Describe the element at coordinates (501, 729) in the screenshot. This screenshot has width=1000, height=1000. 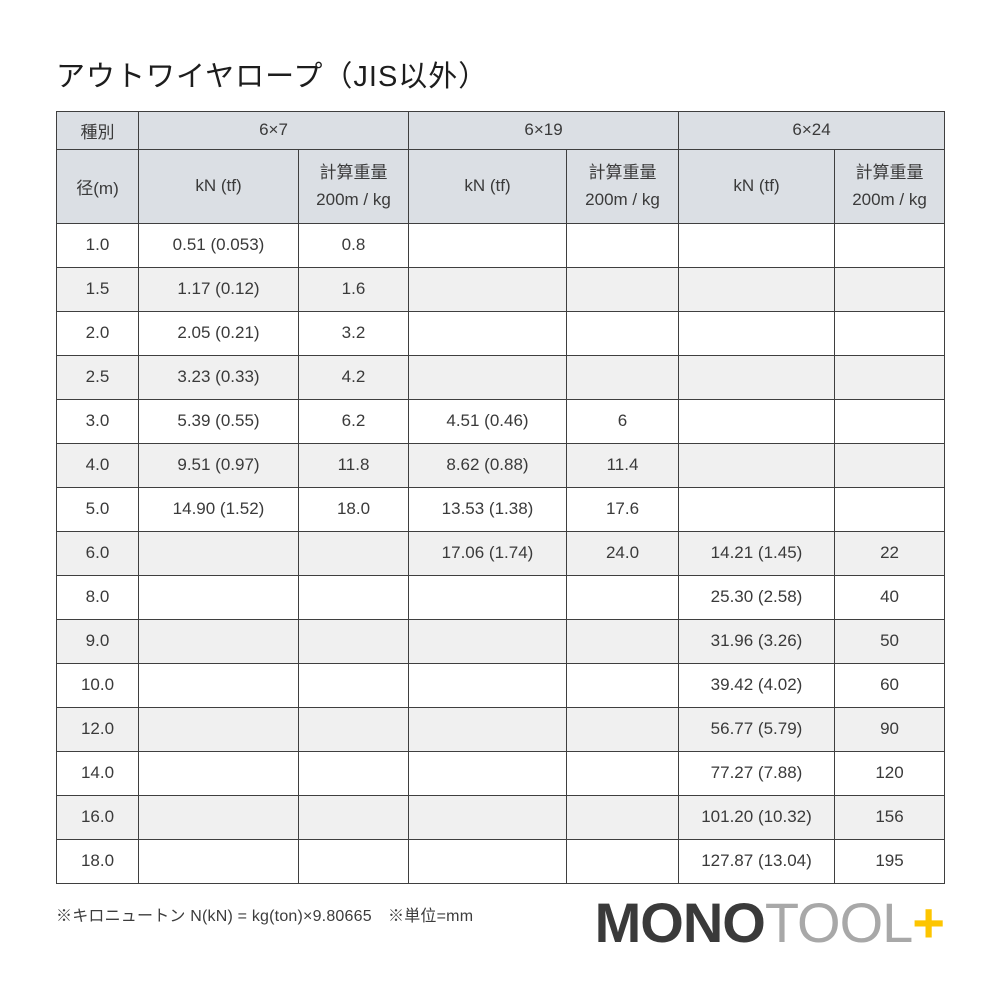
I see `table-row: 12.0 56.77 (5.79) 90` at that location.